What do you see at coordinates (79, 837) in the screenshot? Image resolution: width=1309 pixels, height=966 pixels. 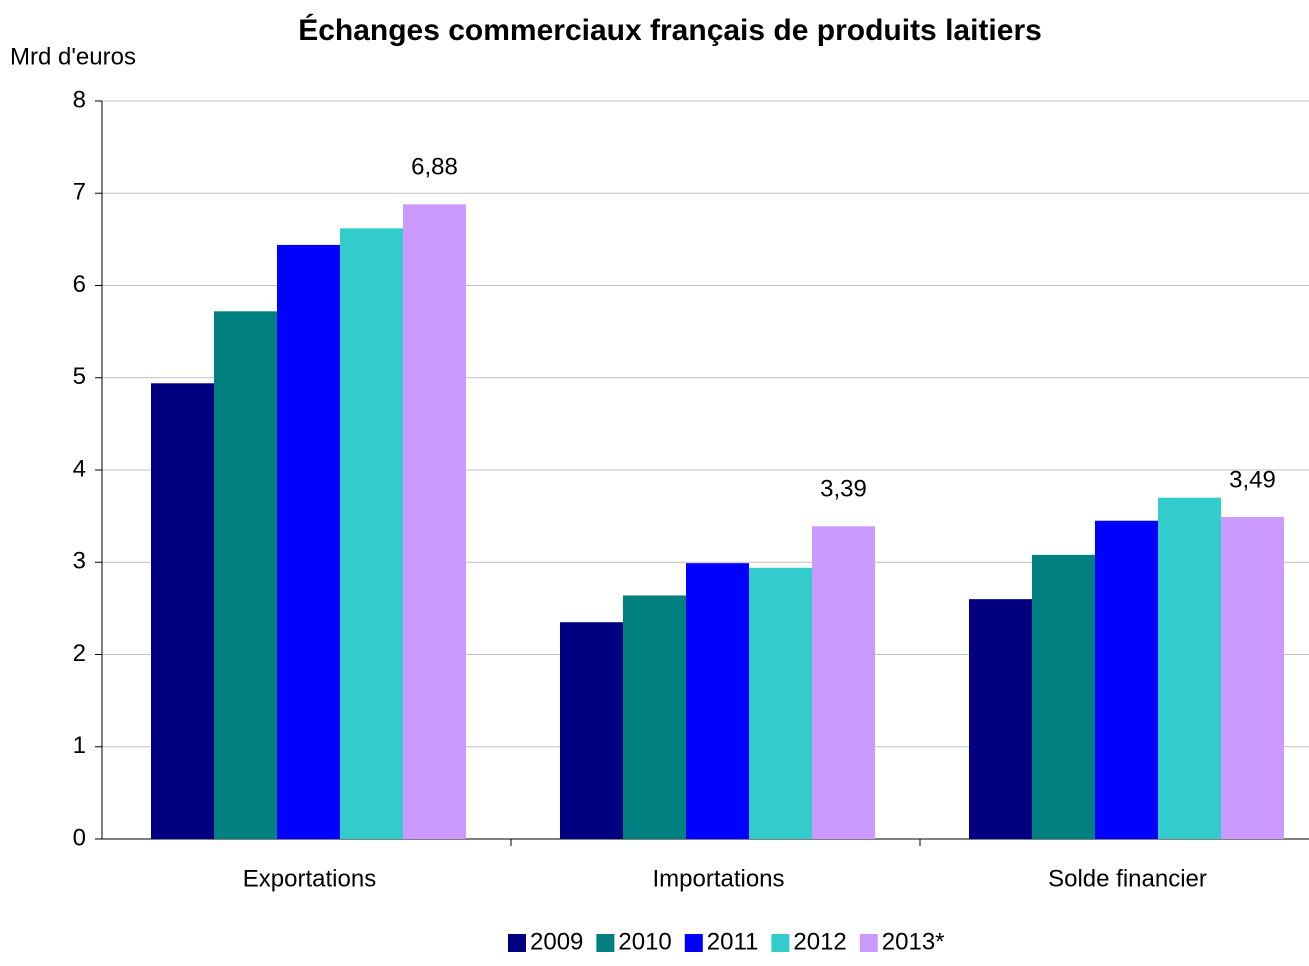 I see `y-tick-label: 0` at bounding box center [79, 837].